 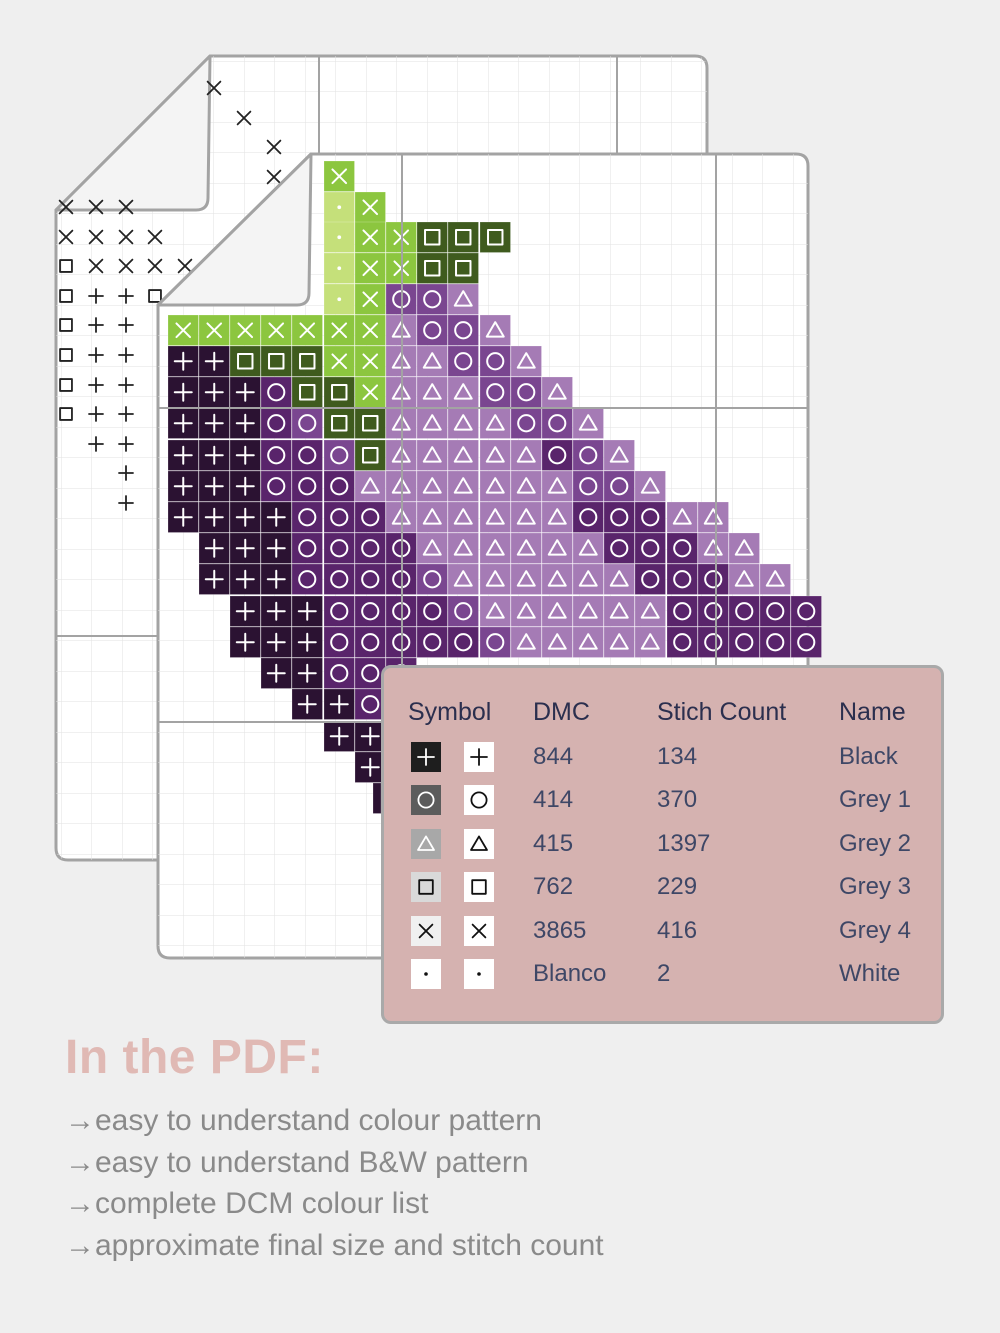 I want to click on legend-stitch-count-value: 134, so click(x=677, y=756).